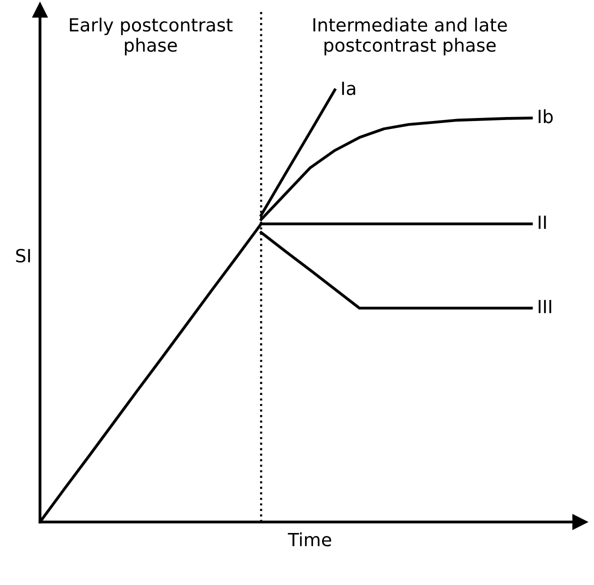 The image size is (594, 585). Describe the element at coordinates (542, 222) in the screenshot. I see `series-label: II` at that location.